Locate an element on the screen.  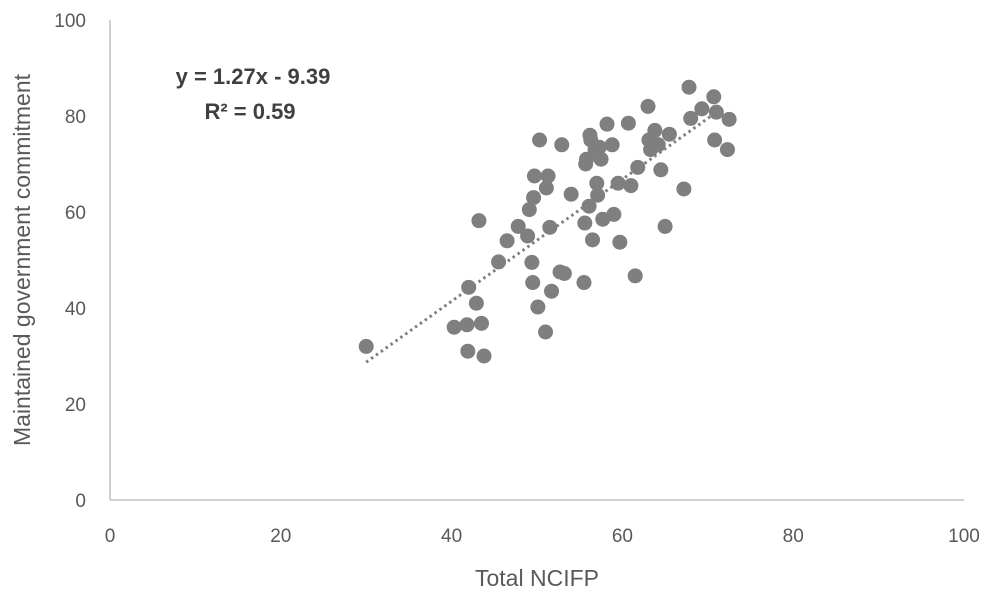
y-axis-title: Maintained government commitment is located at coordinates (22, 259).